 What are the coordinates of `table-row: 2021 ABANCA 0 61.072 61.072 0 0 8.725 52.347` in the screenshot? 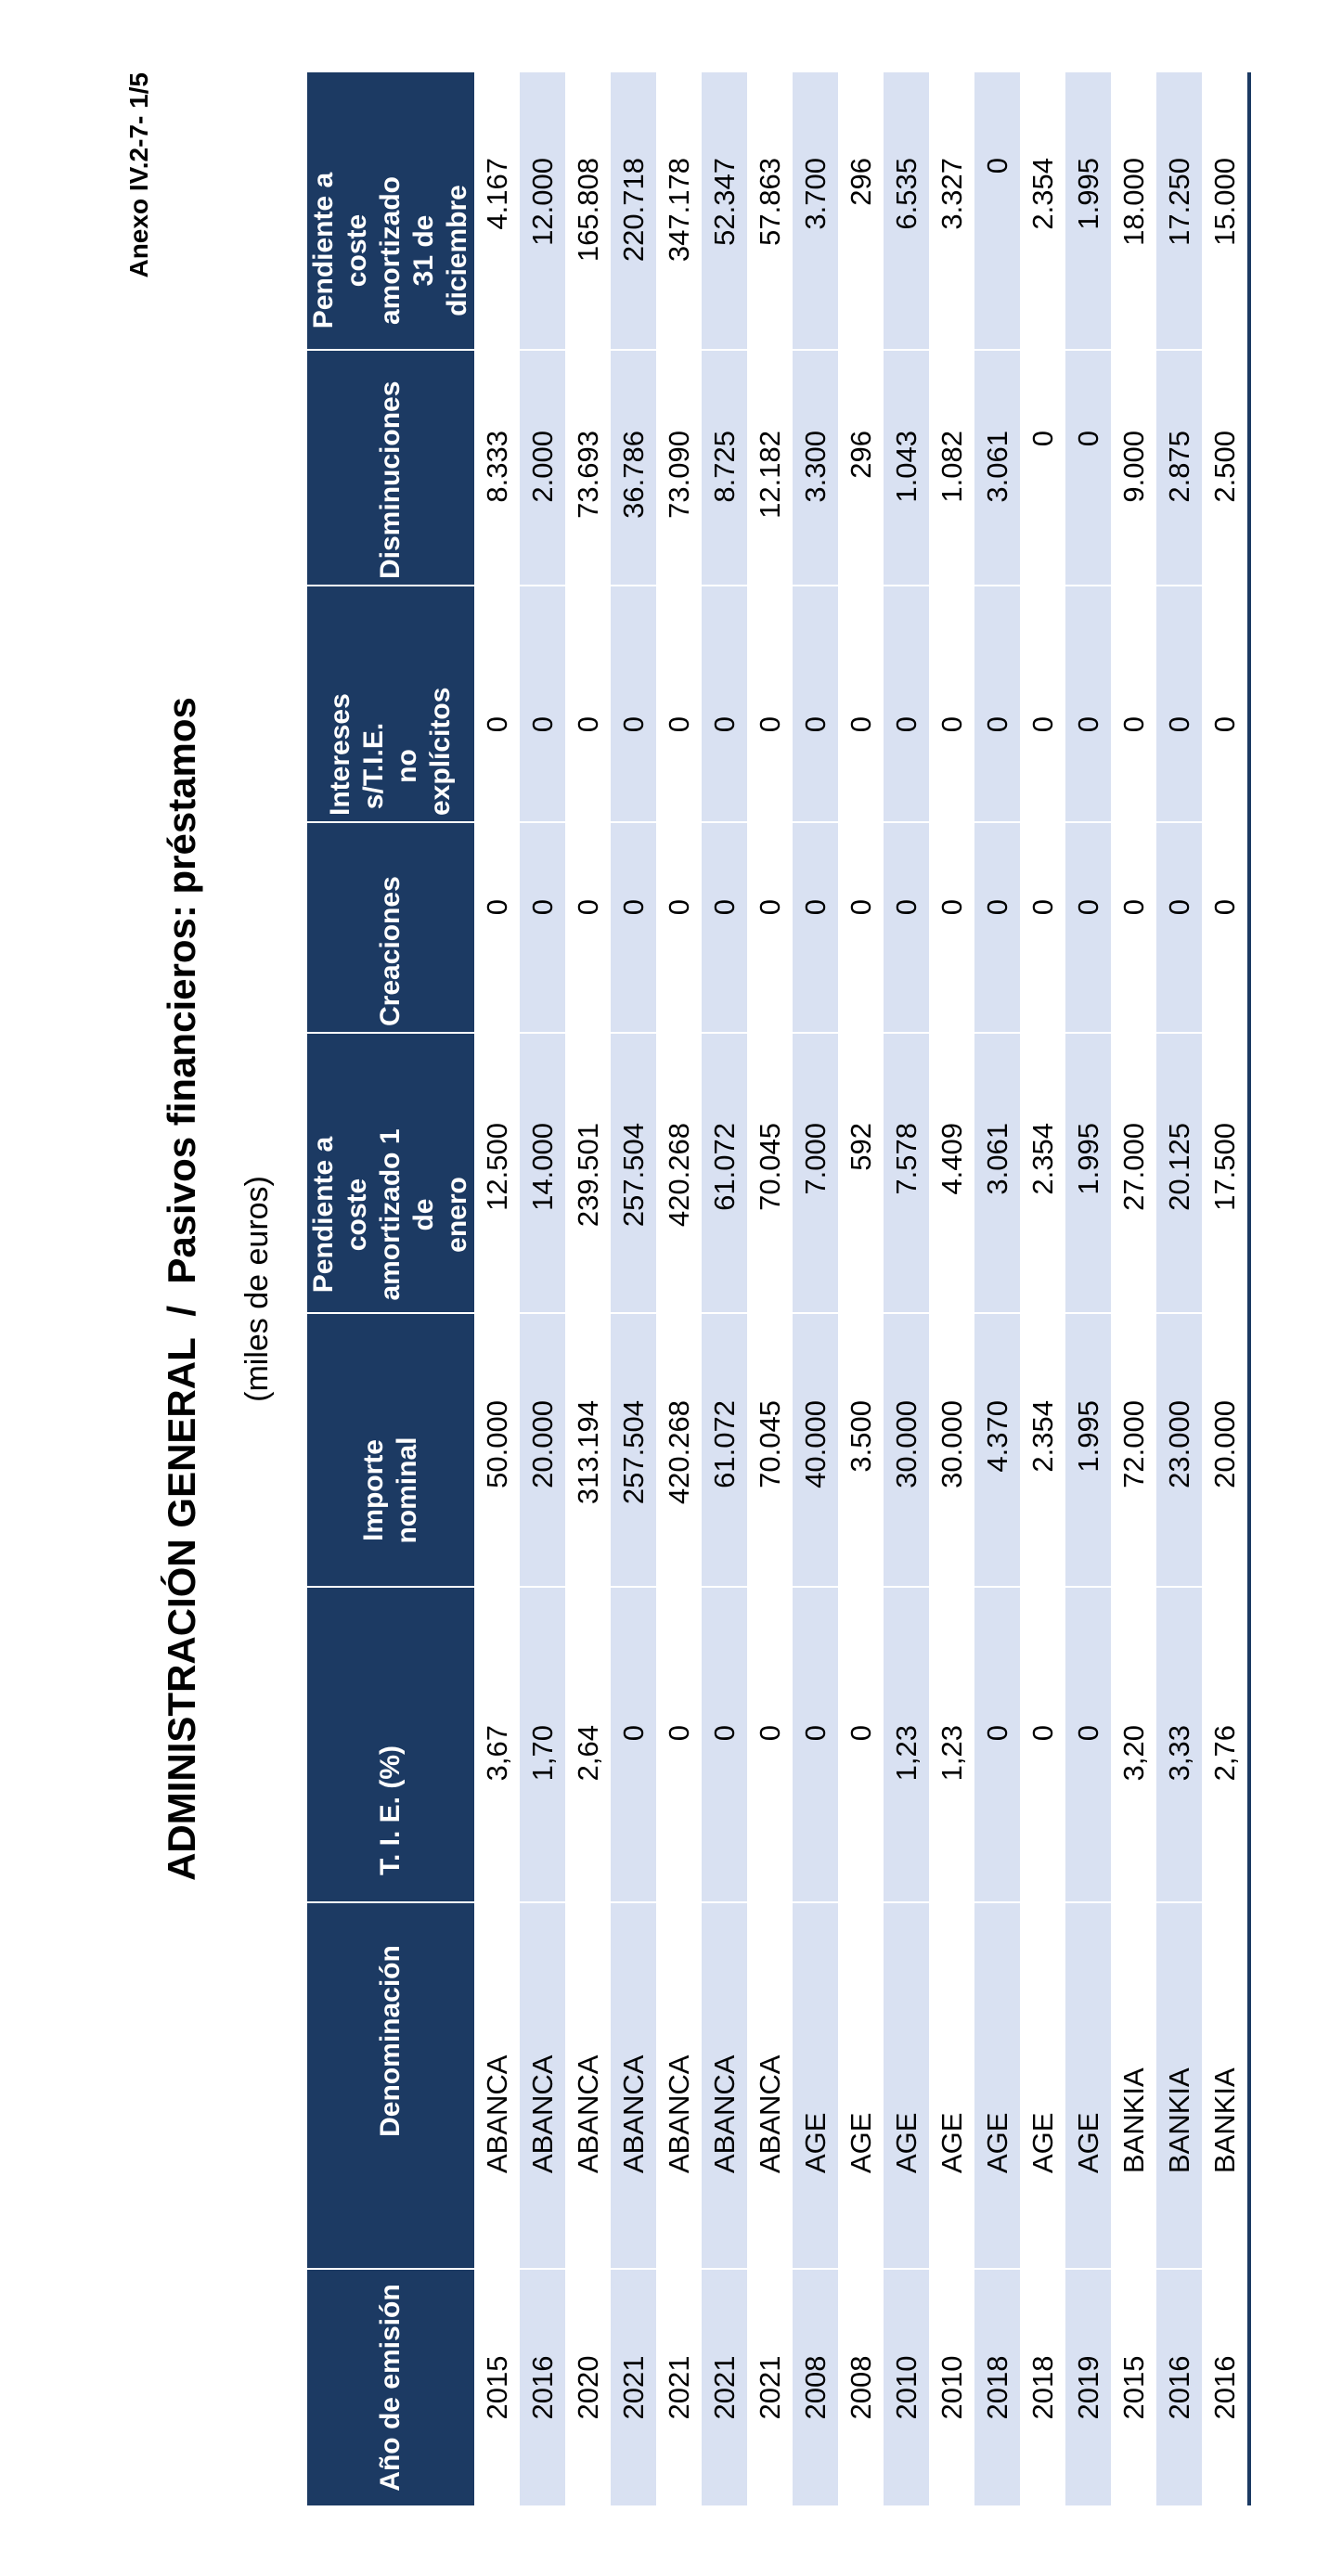 It's located at (725, 1288).